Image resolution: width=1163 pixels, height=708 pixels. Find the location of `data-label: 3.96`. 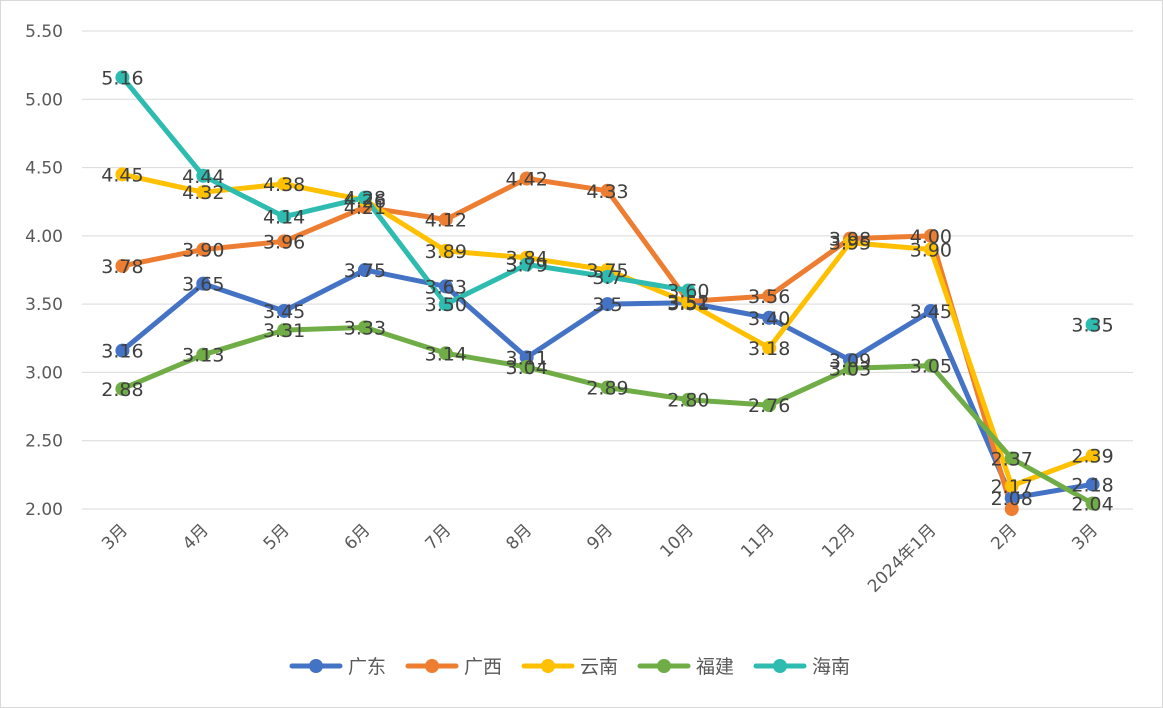

data-label: 3.96 is located at coordinates (284, 242).